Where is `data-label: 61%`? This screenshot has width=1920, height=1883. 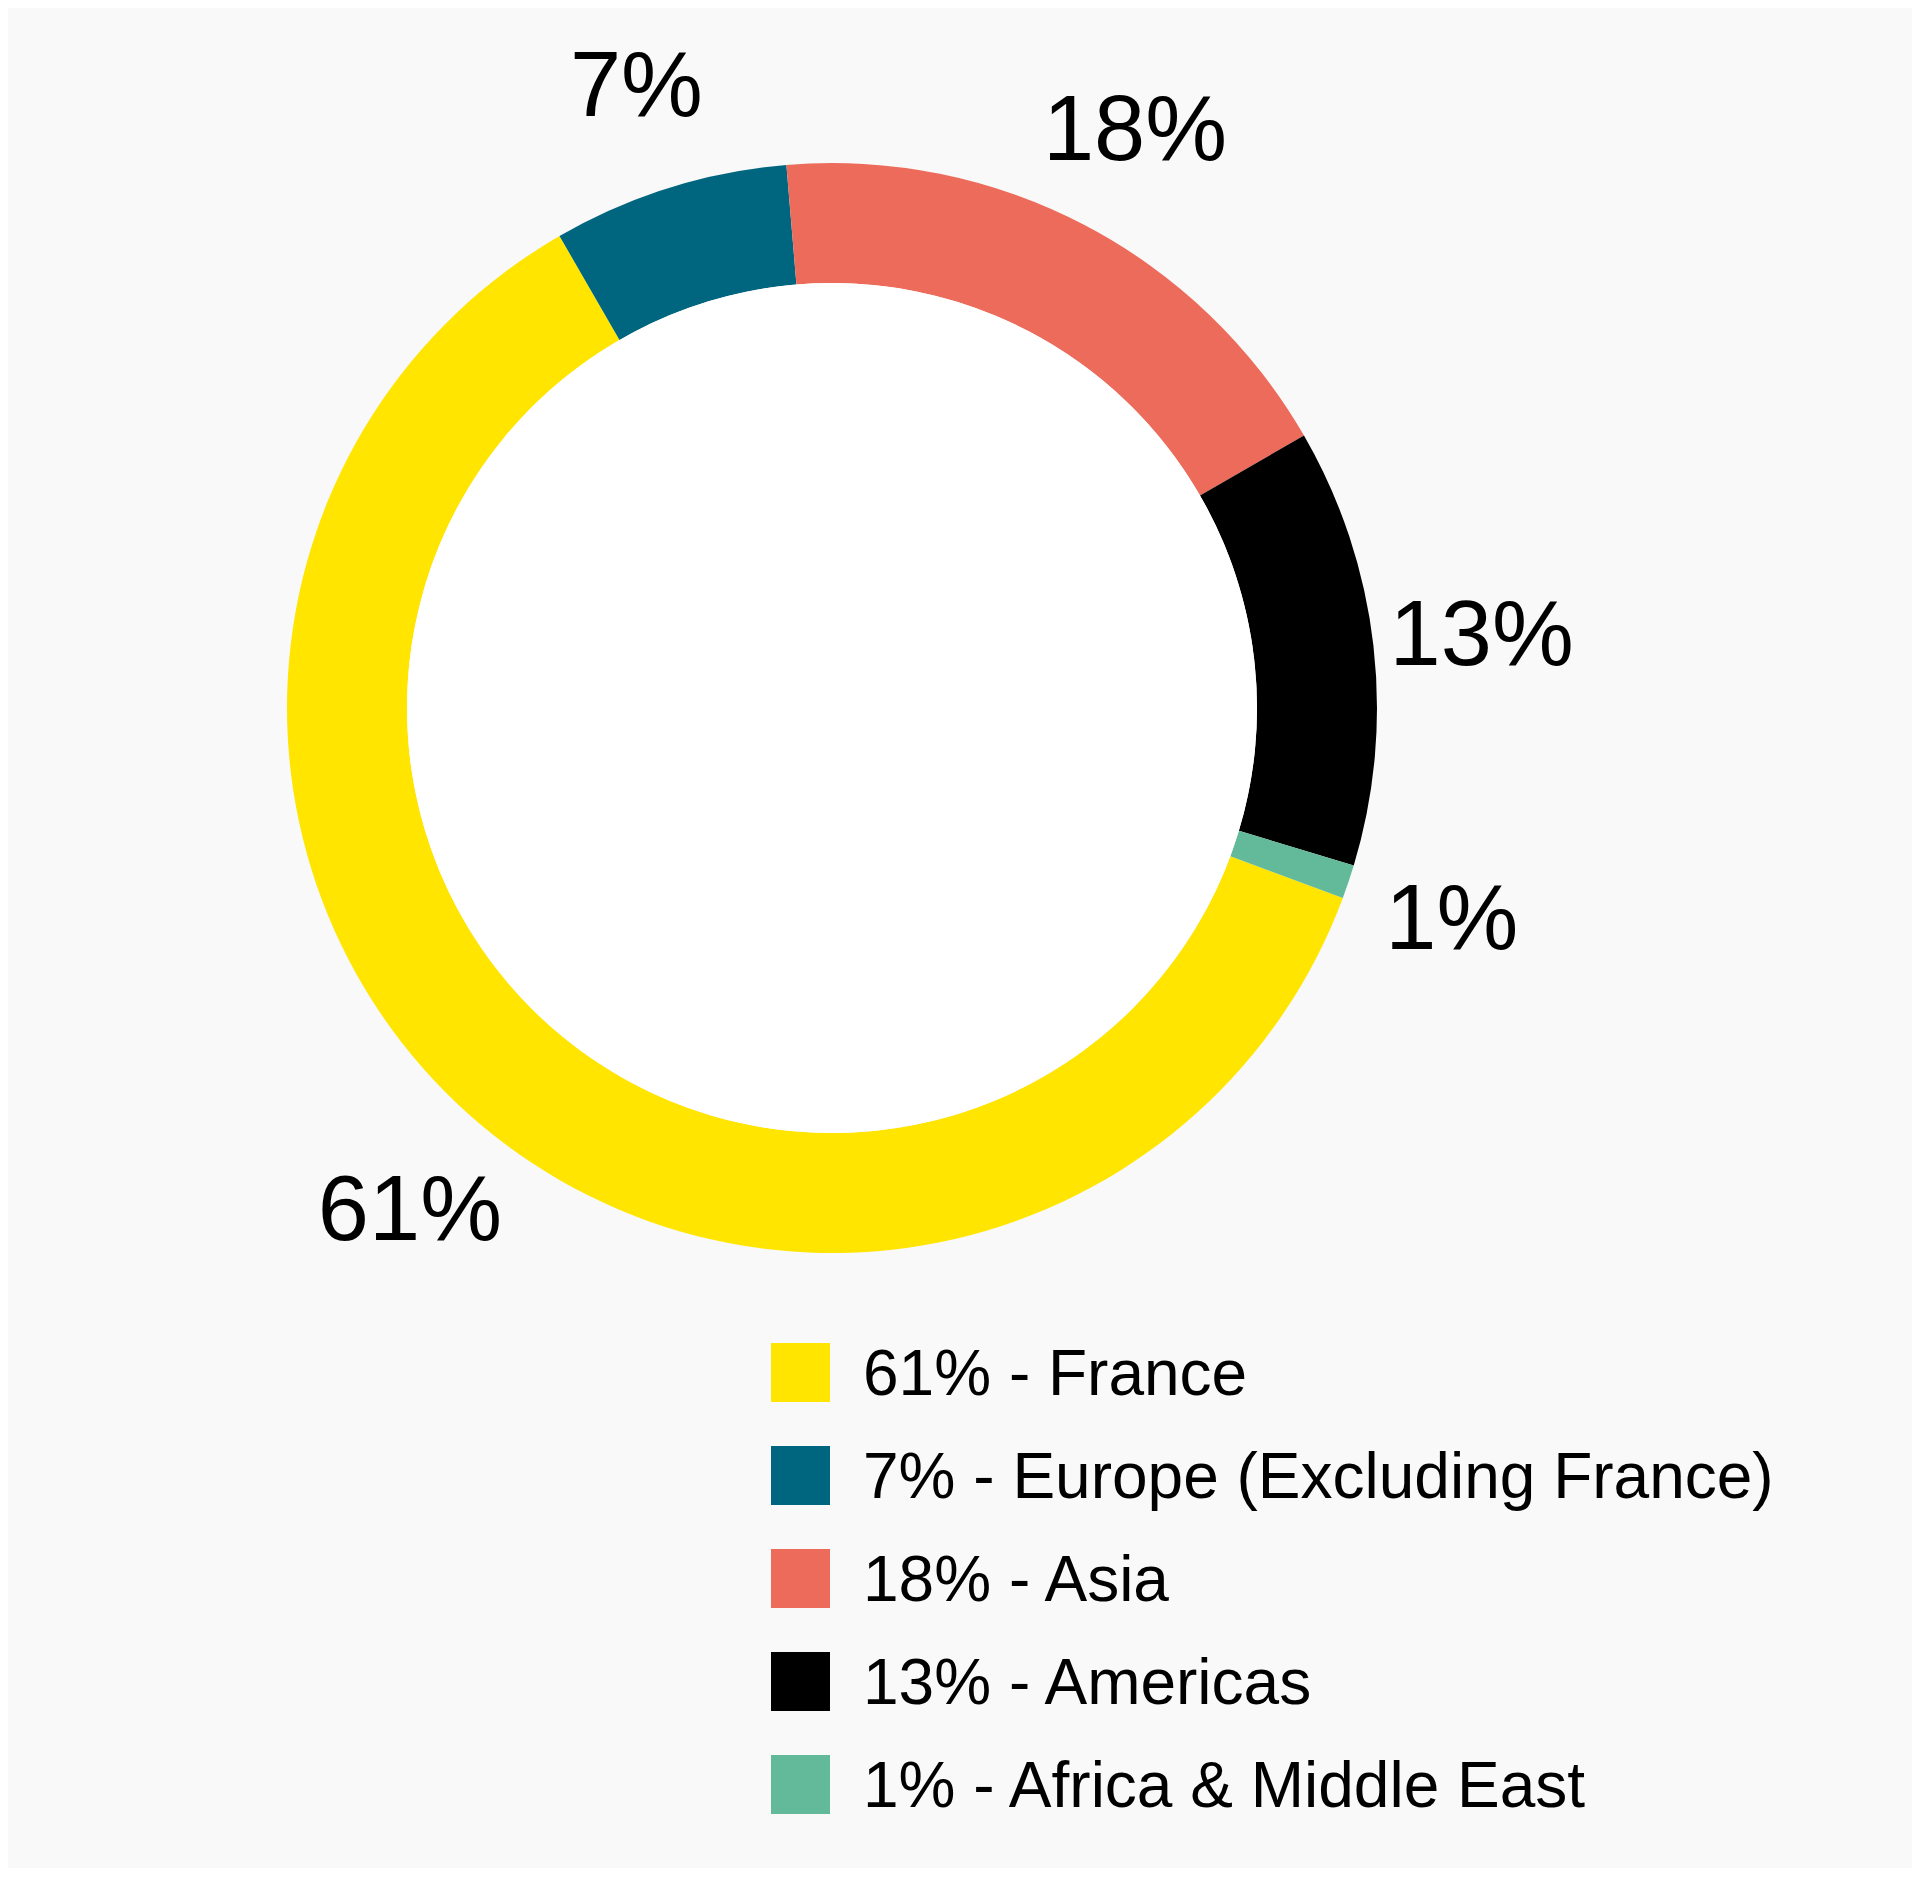
data-label: 61% is located at coordinates (409, 1207).